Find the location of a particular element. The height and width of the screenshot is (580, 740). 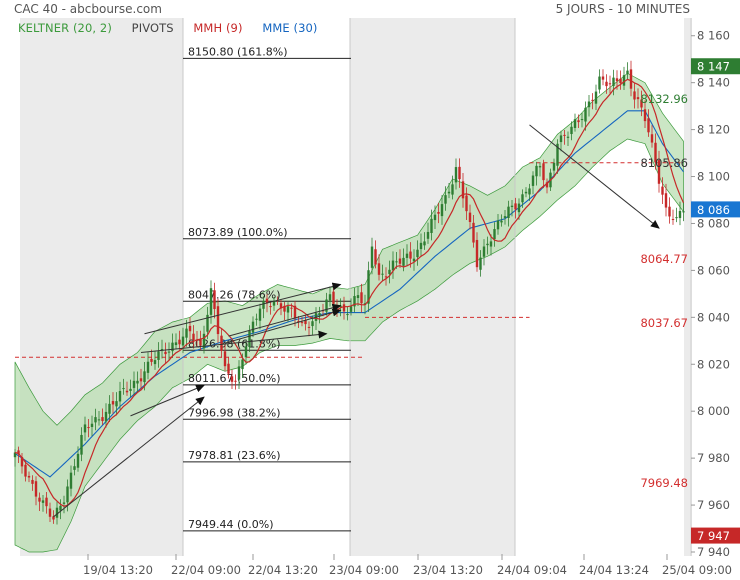

legend-mme: MME (30) is located at coordinates (290, 28).